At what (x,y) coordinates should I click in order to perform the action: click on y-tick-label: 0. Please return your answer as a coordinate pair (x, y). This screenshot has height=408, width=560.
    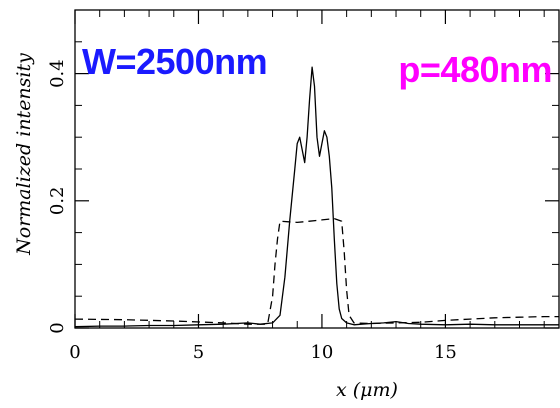
    Looking at the image, I should click on (57, 327).